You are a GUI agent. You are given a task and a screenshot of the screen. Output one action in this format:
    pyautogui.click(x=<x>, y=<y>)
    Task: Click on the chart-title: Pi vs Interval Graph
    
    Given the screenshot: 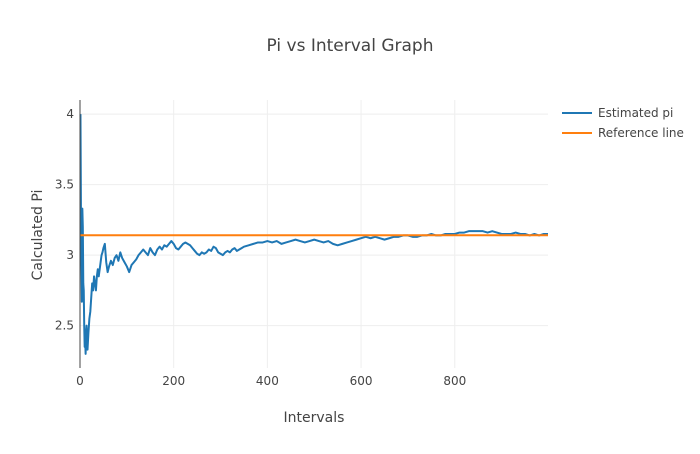 What is the action you would take?
    pyautogui.click(x=350, y=46)
    